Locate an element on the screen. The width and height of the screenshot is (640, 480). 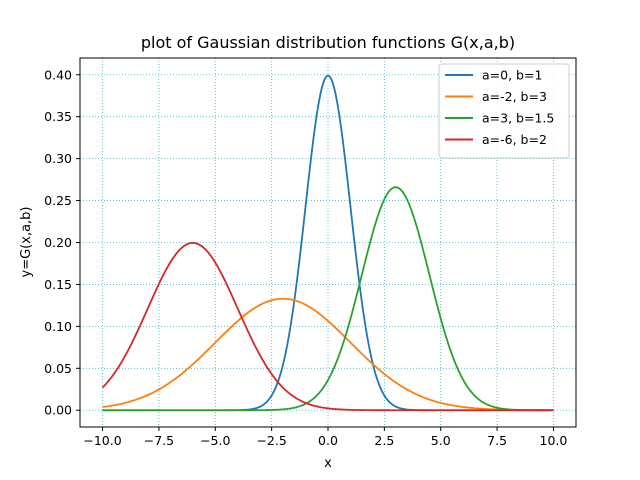
y-tick-label: 0.25 is located at coordinates (58, 200).